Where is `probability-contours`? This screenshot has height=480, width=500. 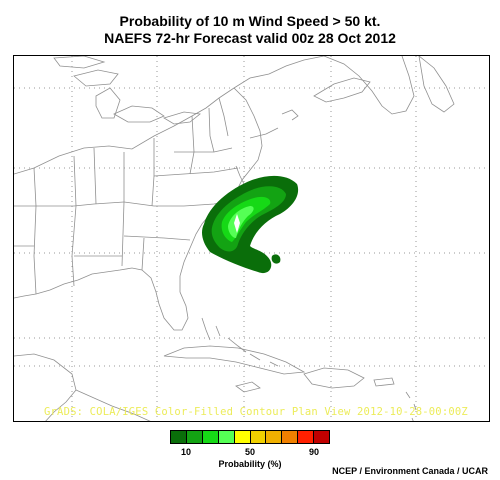
probability-contours is located at coordinates (250, 224).